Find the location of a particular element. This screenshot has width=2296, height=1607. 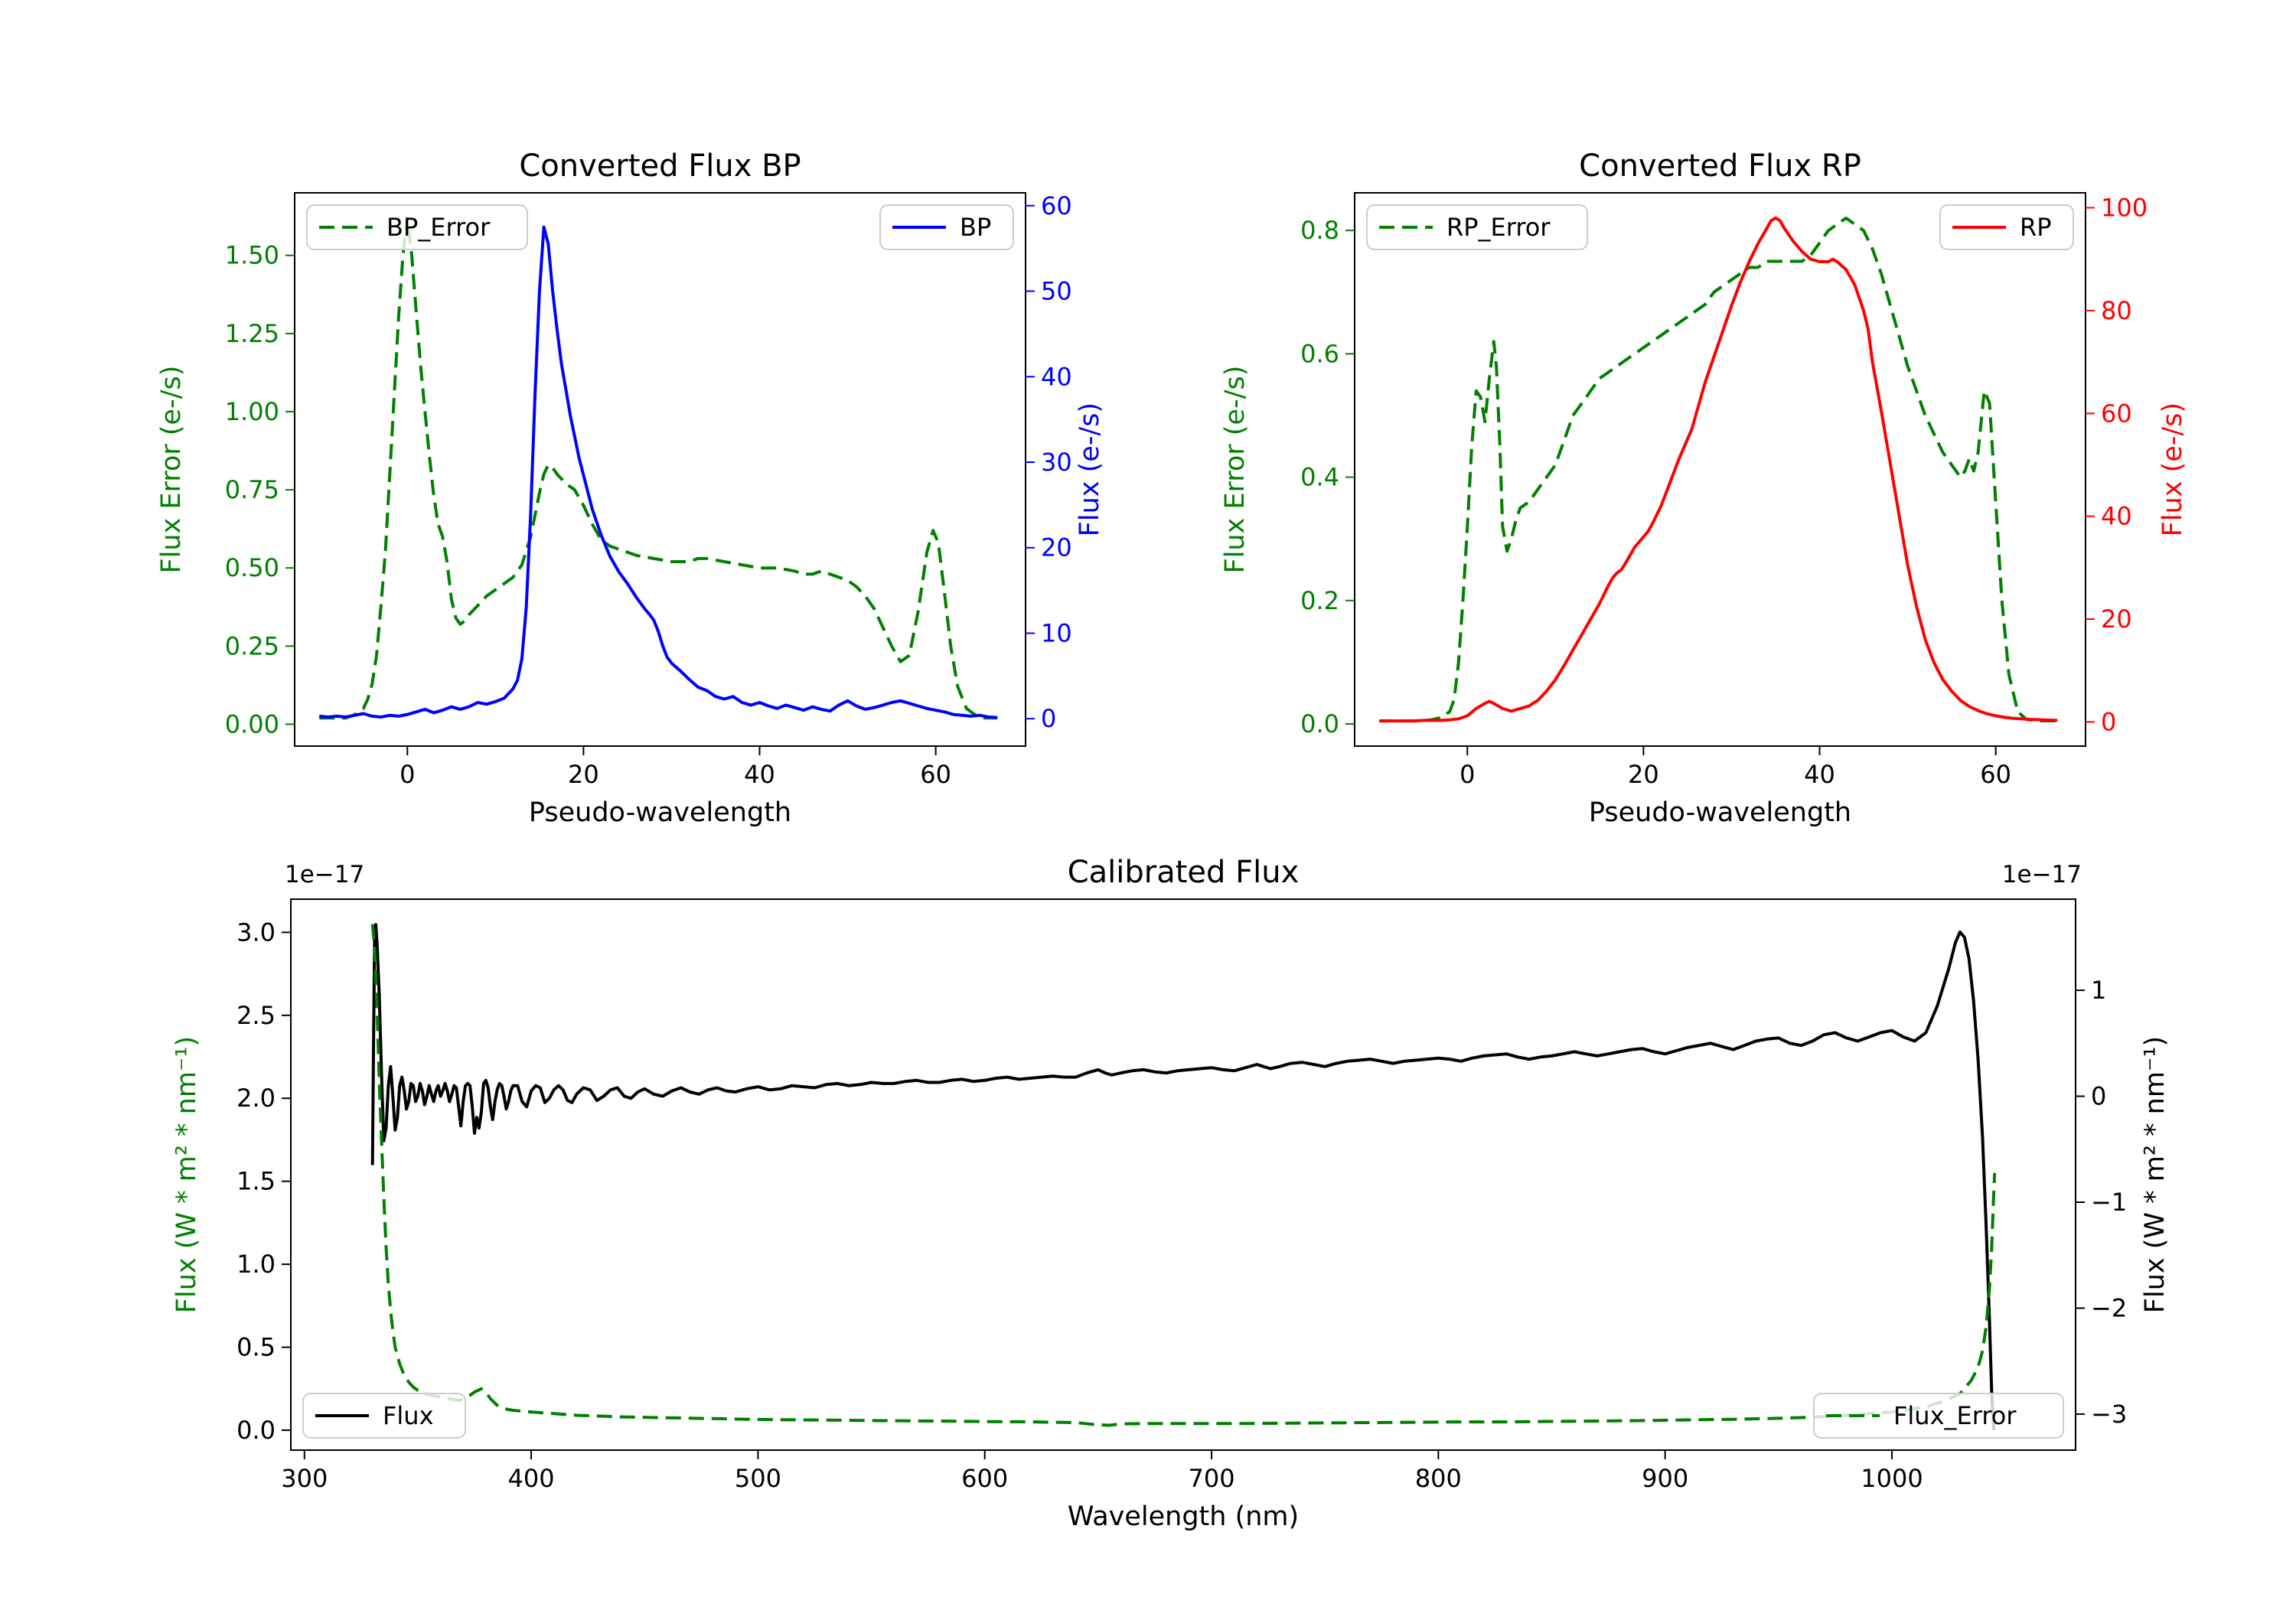

y-tick-label-left: 0.75 is located at coordinates (252, 489).